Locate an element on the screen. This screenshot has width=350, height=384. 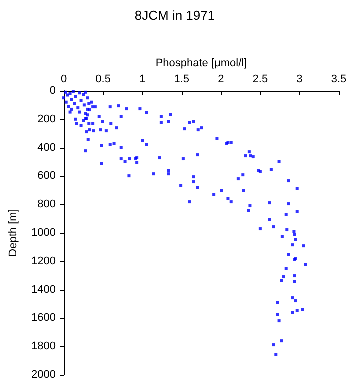
y-tick-label: 800 is located at coordinates (47, 204).